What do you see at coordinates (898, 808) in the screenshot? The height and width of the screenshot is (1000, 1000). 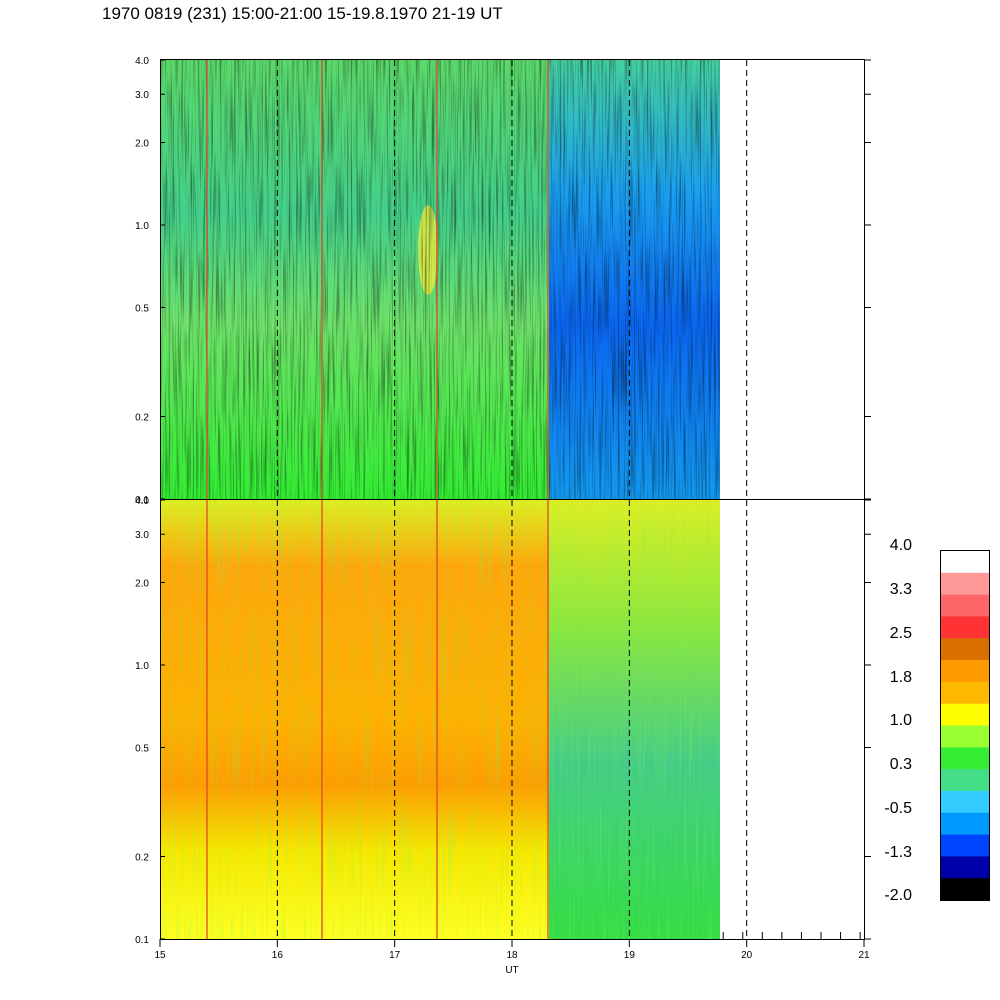 I see `colorbar-label: -0.5` at bounding box center [898, 808].